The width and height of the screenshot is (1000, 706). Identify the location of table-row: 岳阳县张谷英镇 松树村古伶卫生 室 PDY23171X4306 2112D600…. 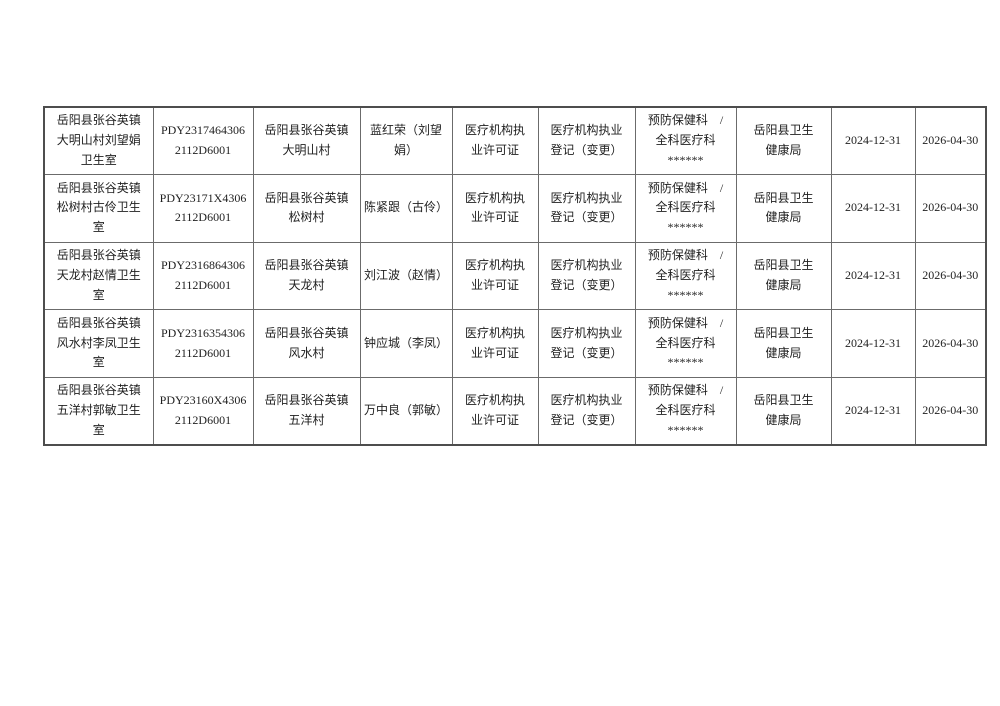
(515, 208).